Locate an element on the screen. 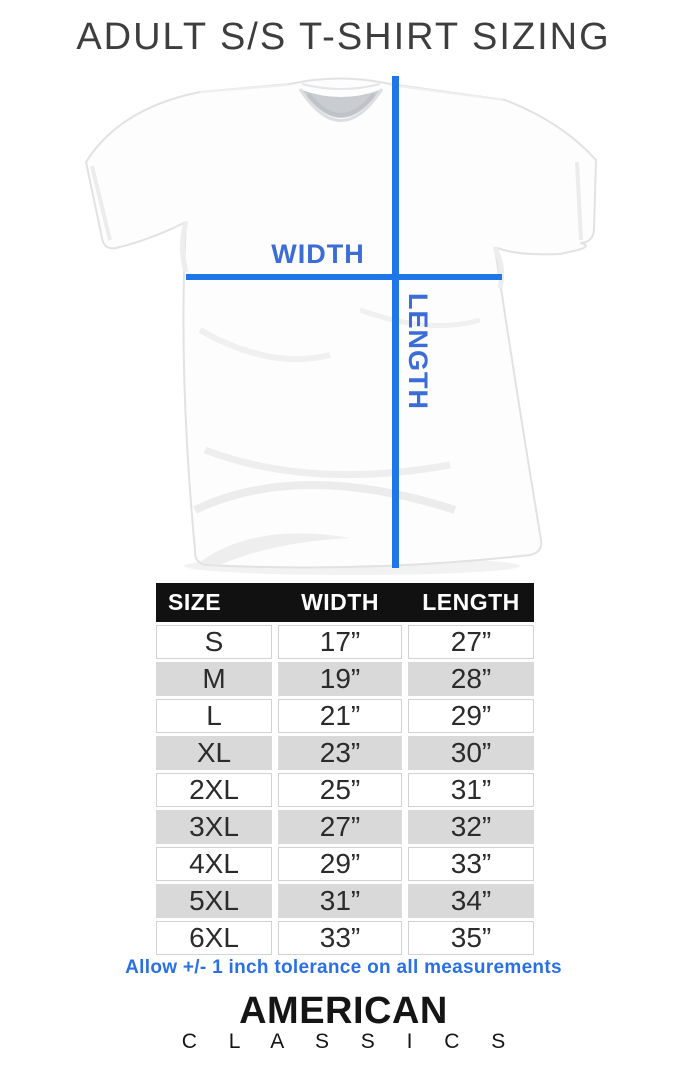  brand-logo: AMERICAN C L A S S I C S is located at coordinates (343, 1022).